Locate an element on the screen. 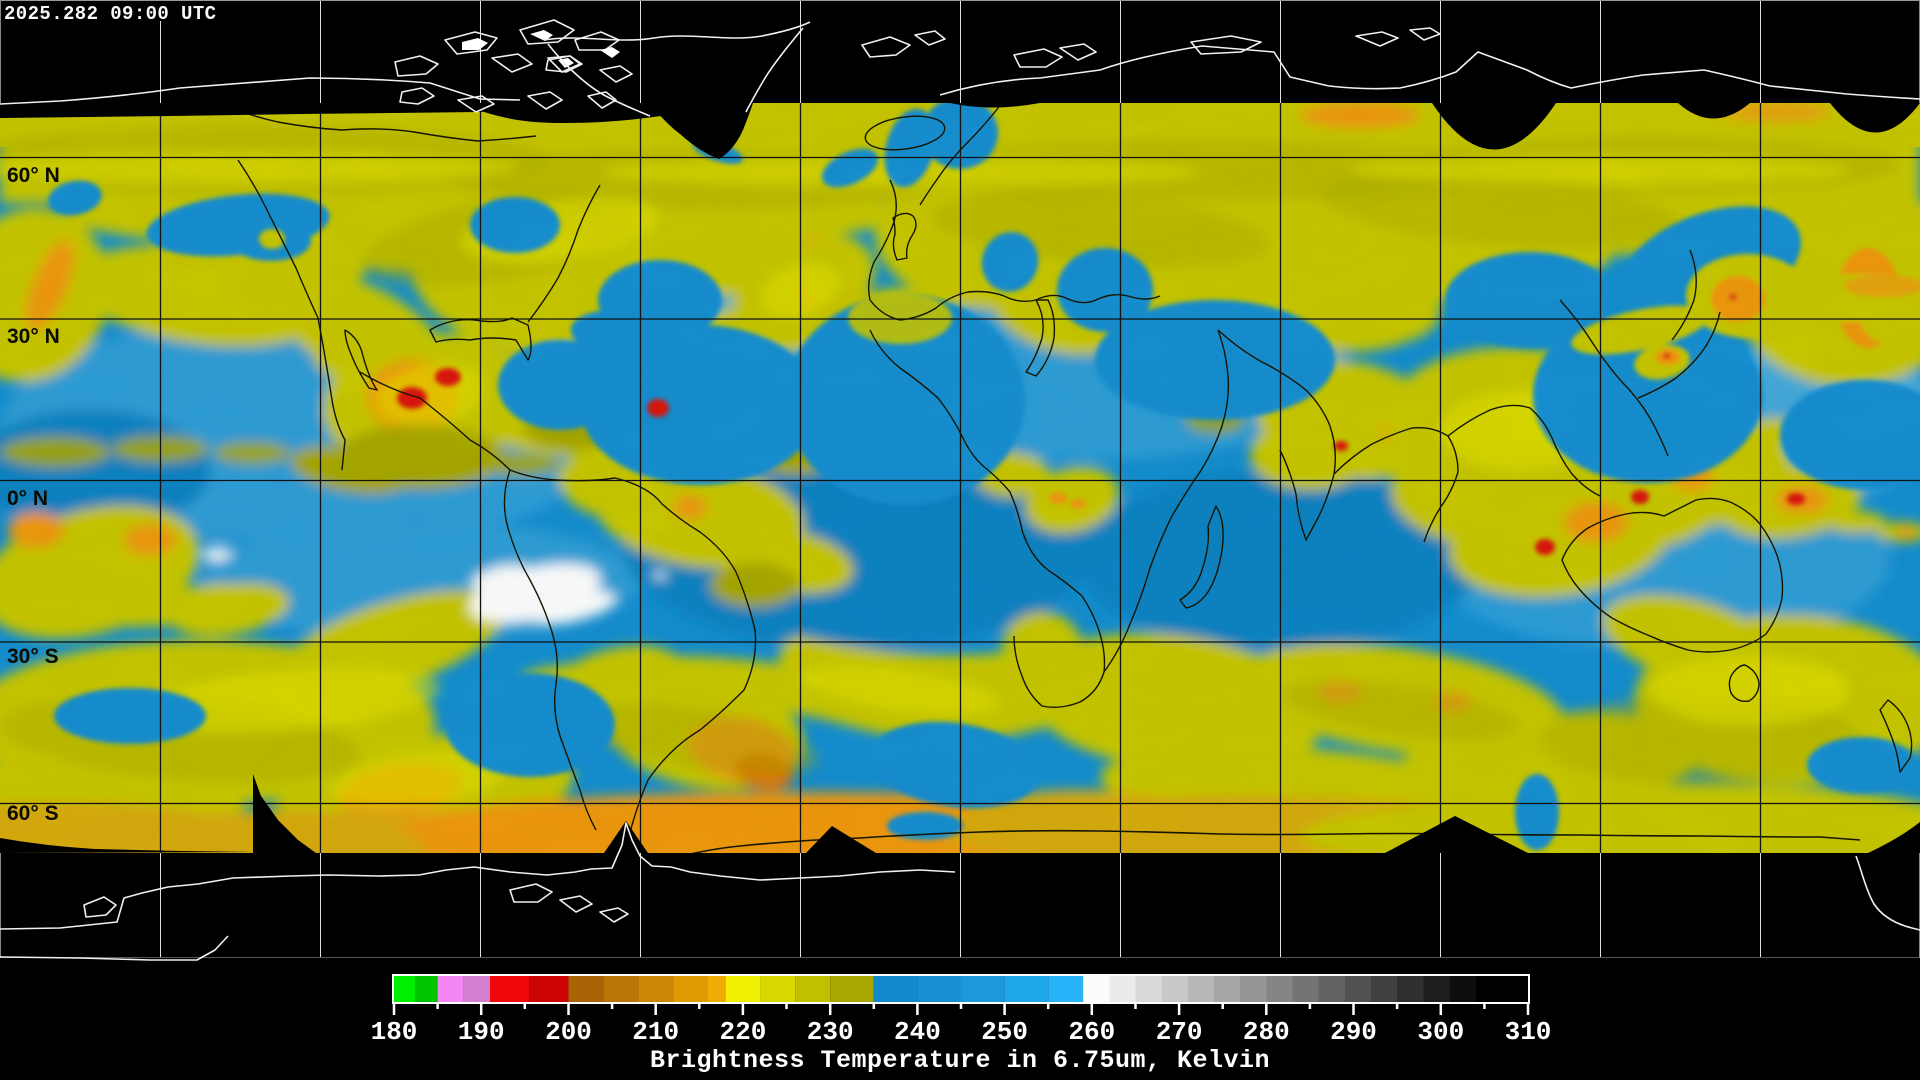 The image size is (1920, 1080). svg-text: 200 is located at coordinates (568, 1032).